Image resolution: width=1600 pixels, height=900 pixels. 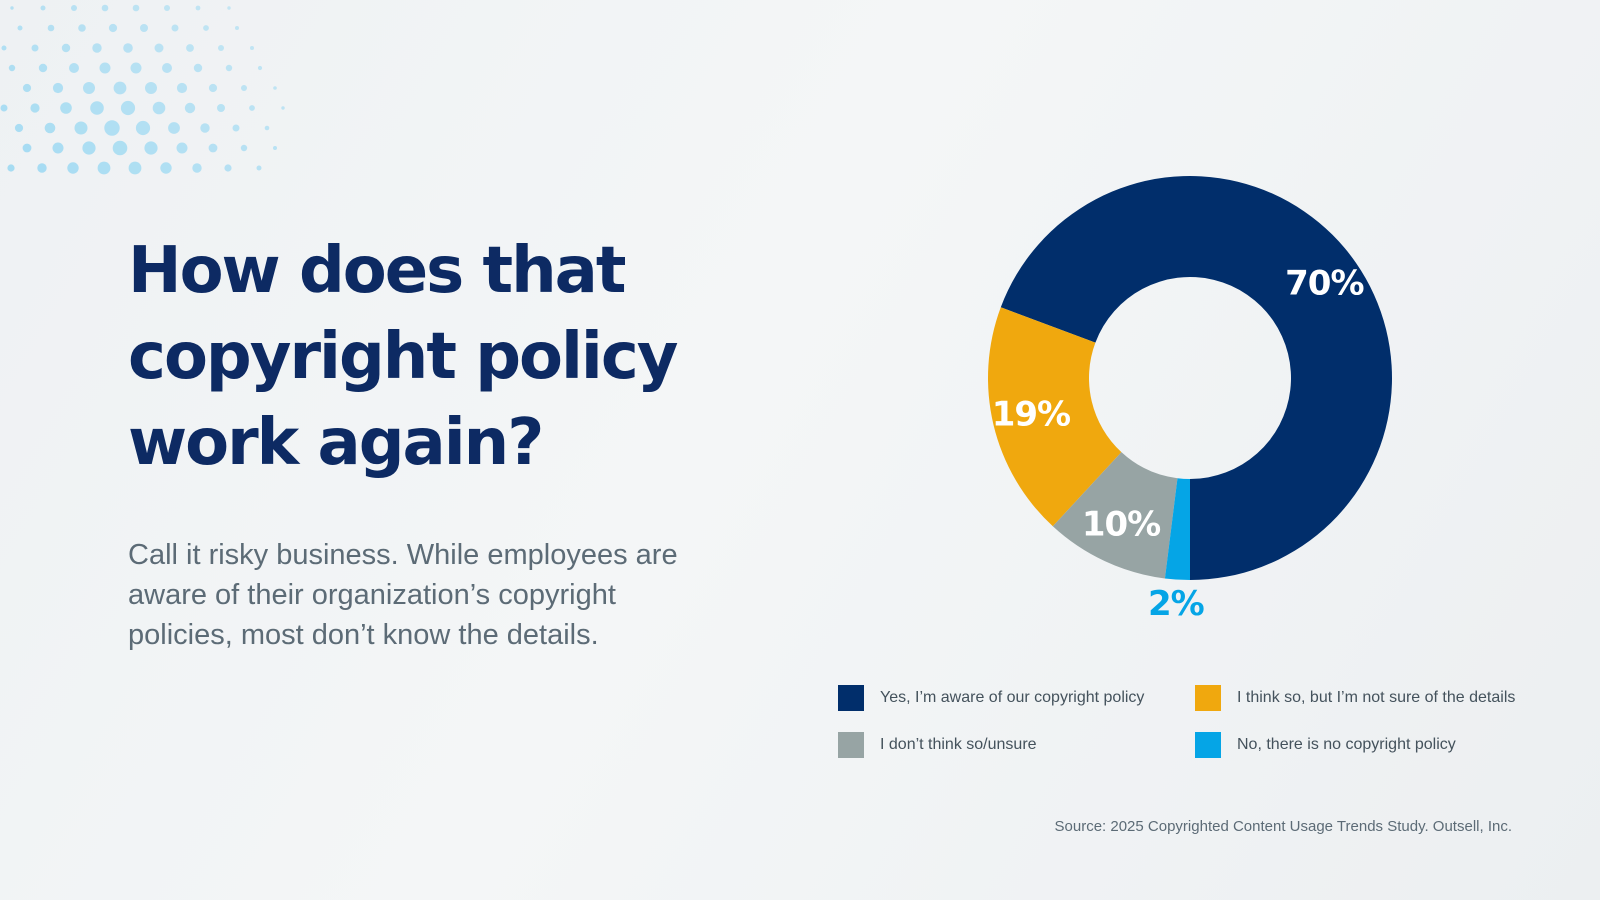 What do you see at coordinates (142, 89) in the screenshot?
I see `decorative-dot-pattern` at bounding box center [142, 89].